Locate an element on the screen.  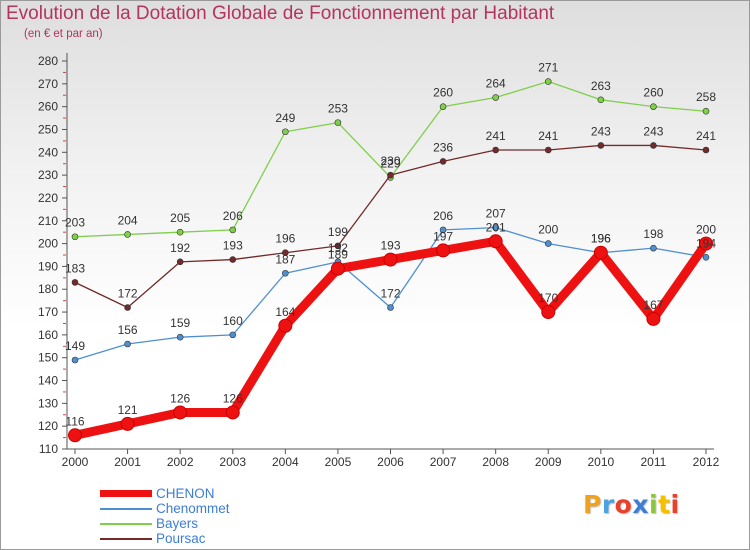
legend-label-chenon: CHENON is located at coordinates (185, 493).